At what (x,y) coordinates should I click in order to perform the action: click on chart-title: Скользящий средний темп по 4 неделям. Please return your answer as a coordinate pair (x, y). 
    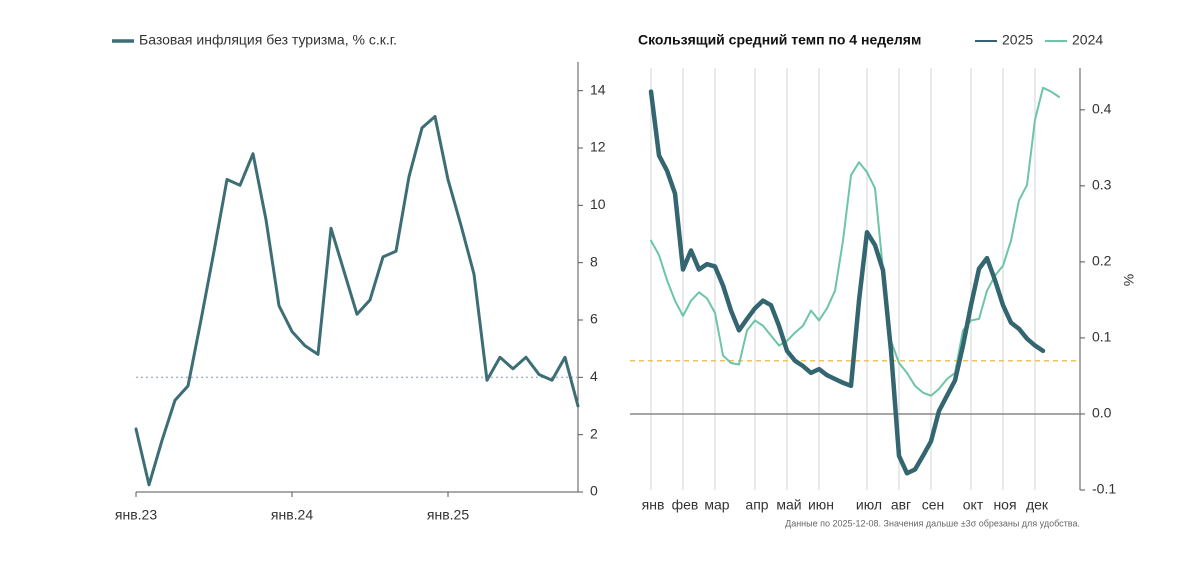
    Looking at the image, I should click on (779, 40).